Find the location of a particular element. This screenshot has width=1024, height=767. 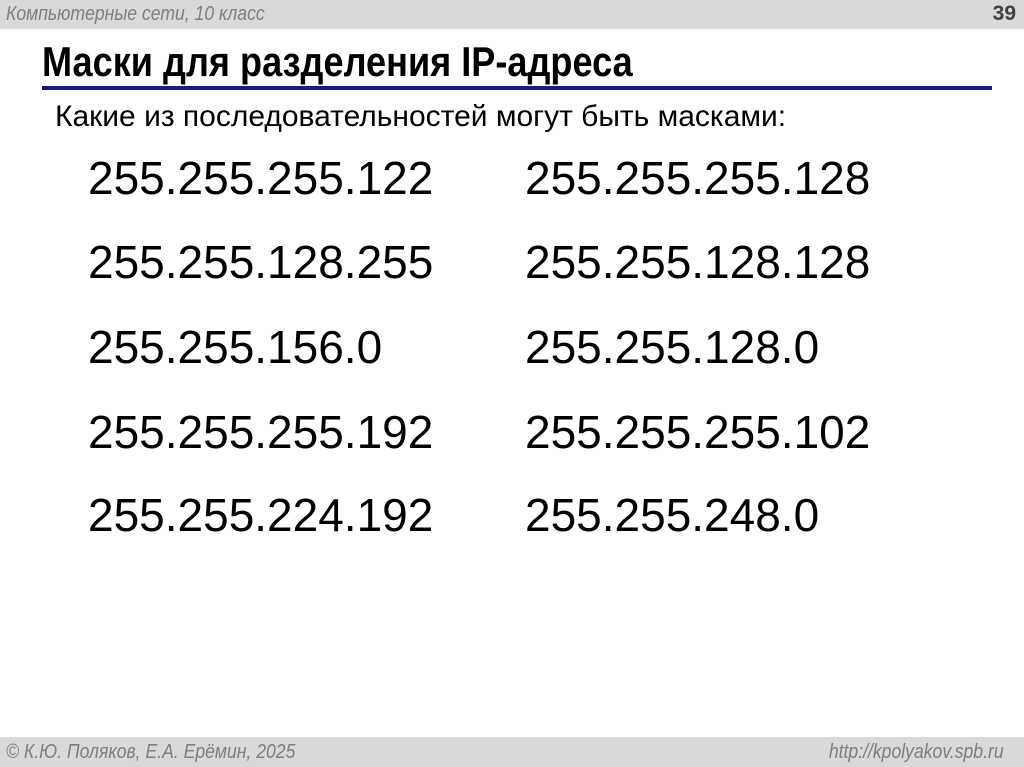

mask-option: 255.255.255.102 is located at coordinates (698, 432).